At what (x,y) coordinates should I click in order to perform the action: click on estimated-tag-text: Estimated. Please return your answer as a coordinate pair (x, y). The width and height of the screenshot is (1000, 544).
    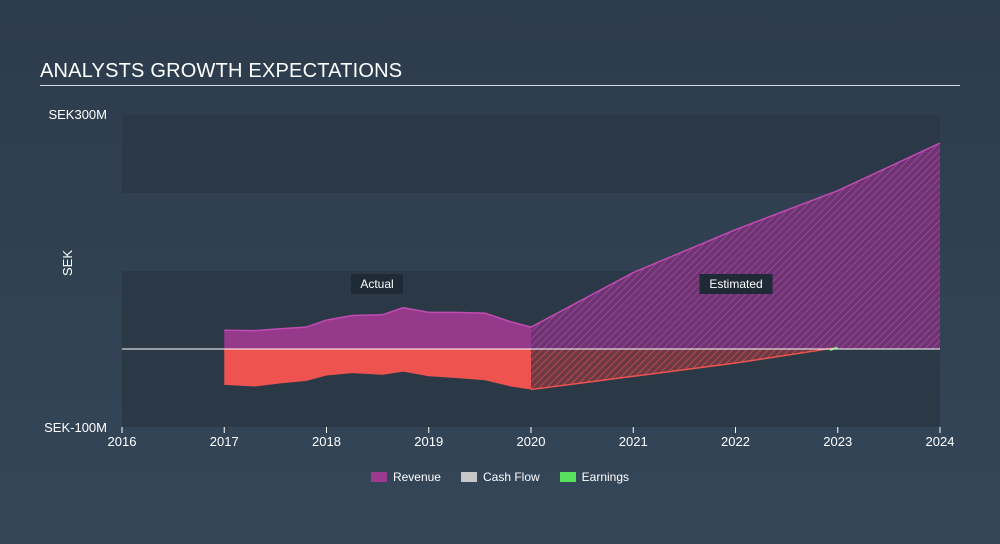
    Looking at the image, I should click on (735, 284).